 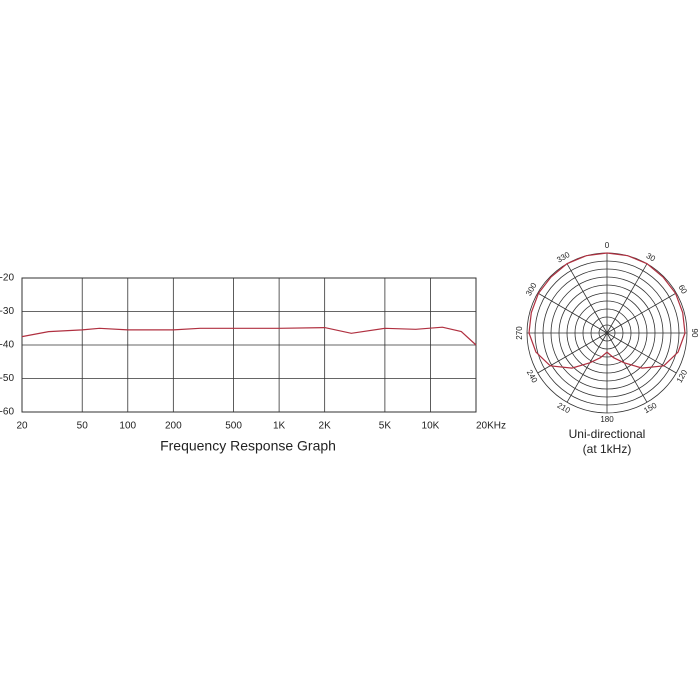 I want to click on angle-label: 270, so click(x=519, y=333).